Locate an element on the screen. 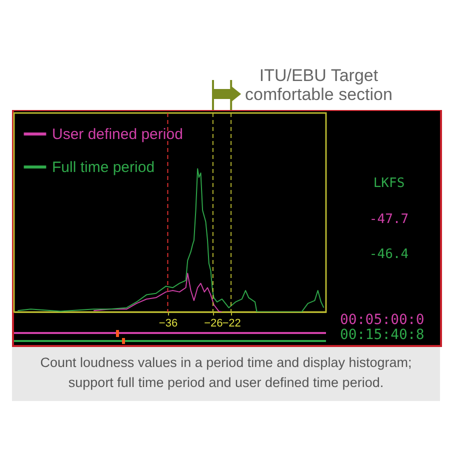 This screenshot has height=450, width=450. x-tick-label: −22 is located at coordinates (231, 324).